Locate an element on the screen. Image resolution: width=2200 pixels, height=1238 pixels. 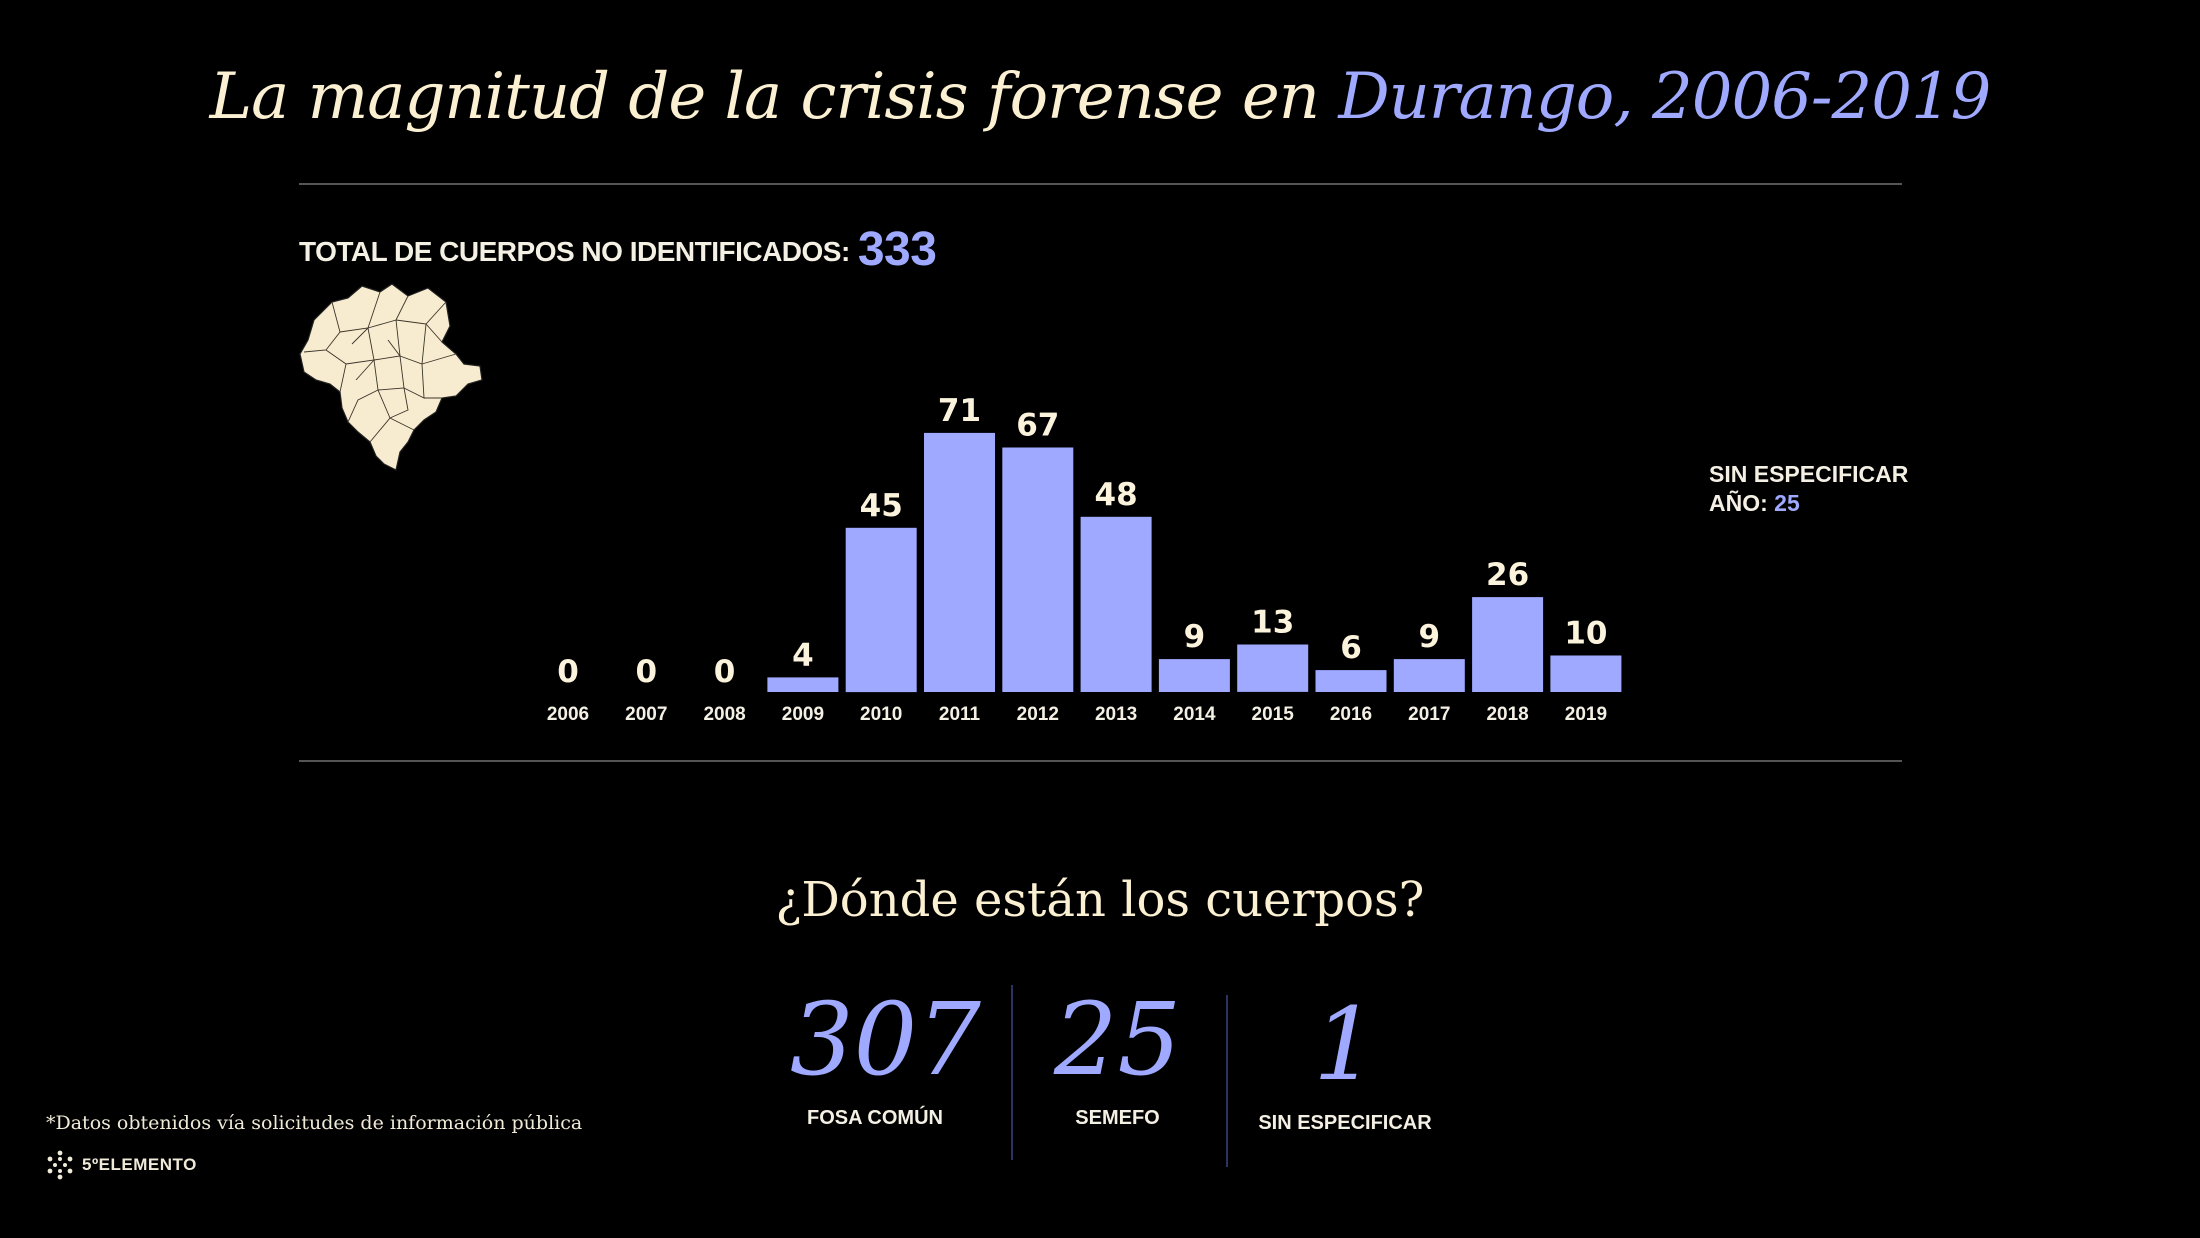
stat-semefo: 25 SEMEFO is located at coordinates (1117, 1057).